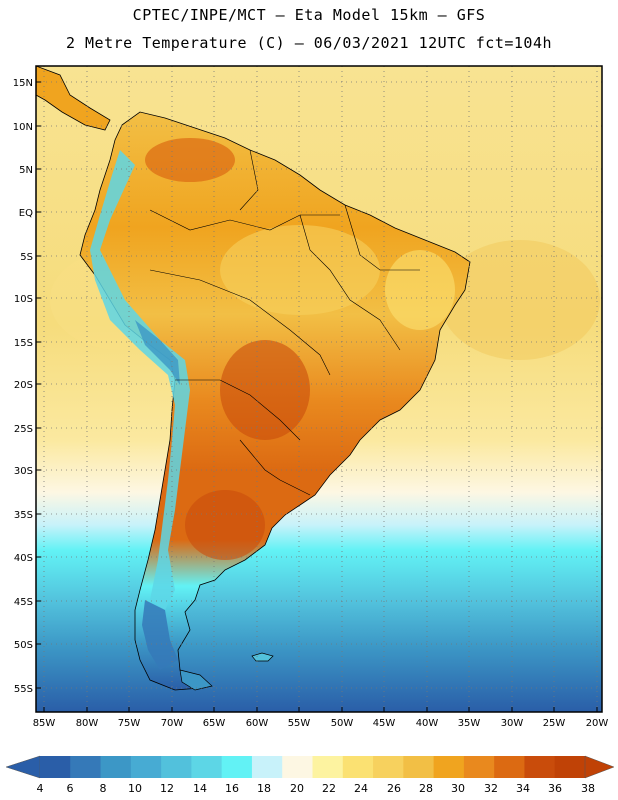 Image resolution: width=618 pixels, height=800 pixels. I want to click on lat-tick-label: 15N, so click(23, 83).